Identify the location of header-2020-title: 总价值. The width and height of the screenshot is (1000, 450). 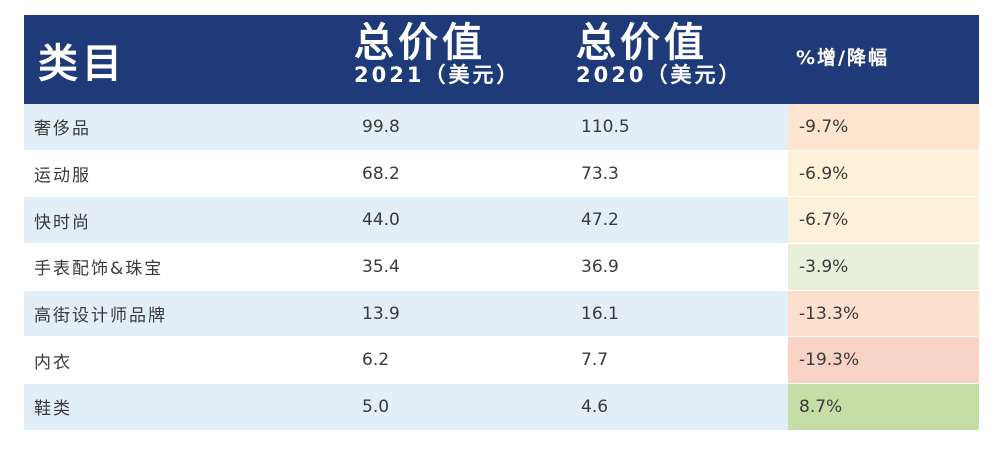
(642, 43).